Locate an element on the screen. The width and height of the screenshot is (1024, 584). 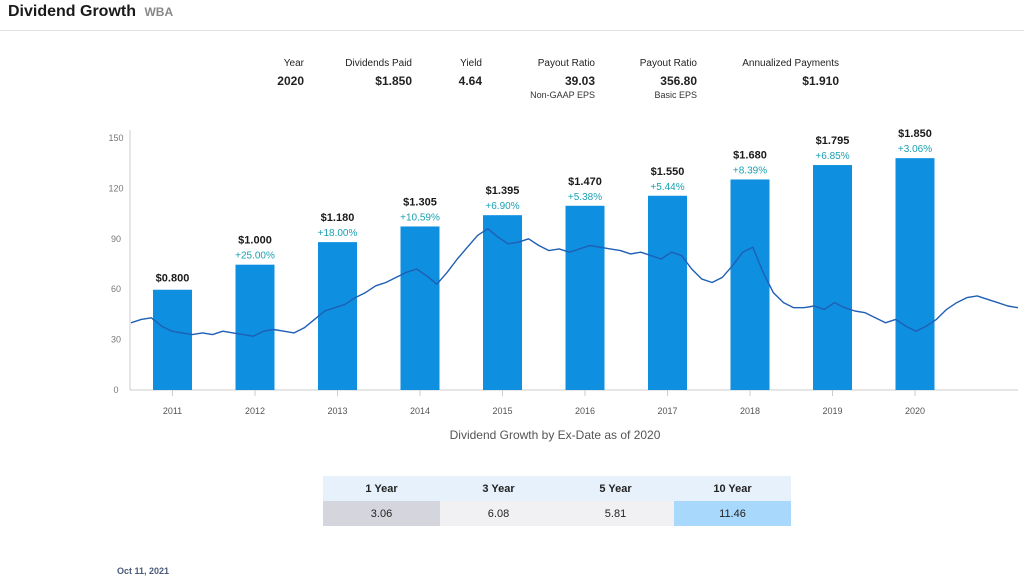
growth-value-5y: 5.81 is located at coordinates (615, 513).